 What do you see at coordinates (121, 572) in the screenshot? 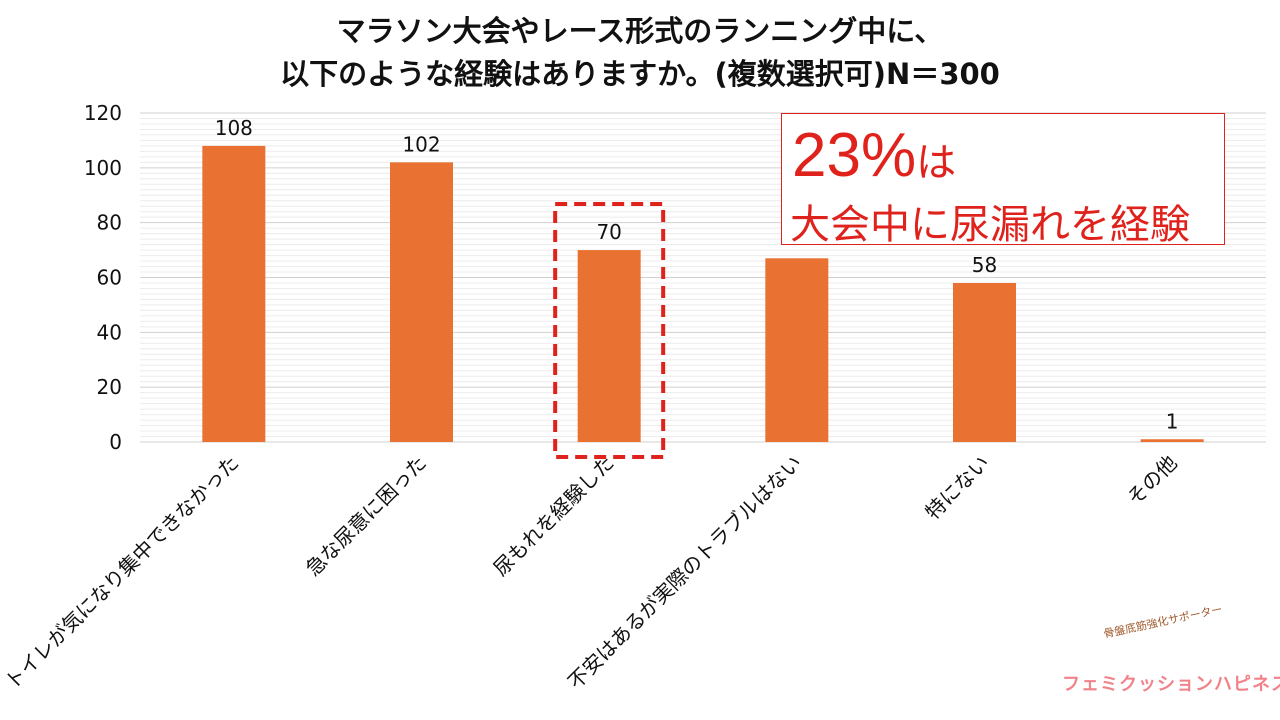
I see `x-tick-label: トイレが気になり集中できなかった` at bounding box center [121, 572].